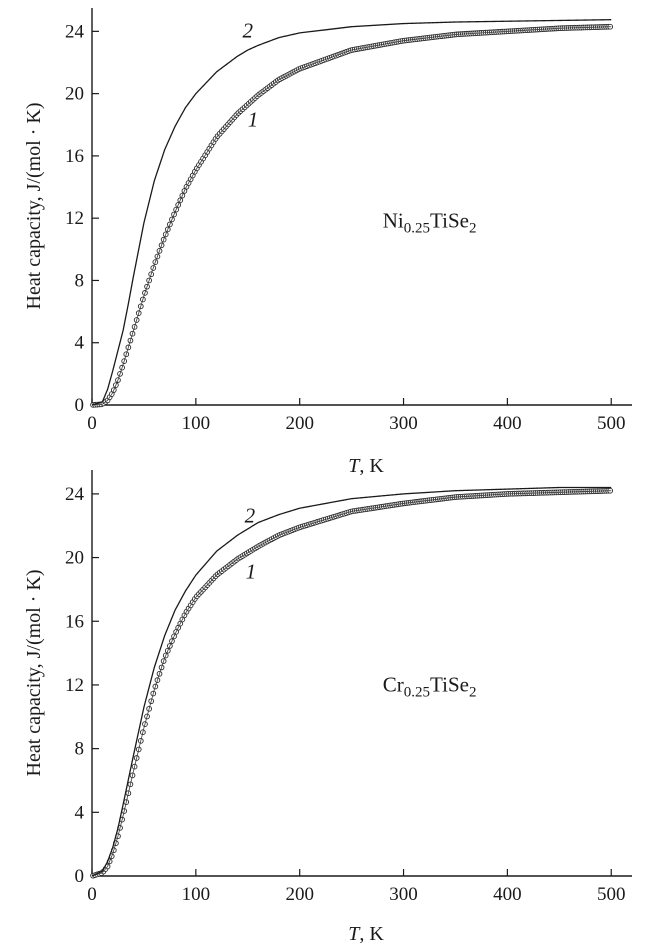 The width and height of the screenshot is (648, 946). I want to click on material-label: Ni0.25TiSe2, so click(430, 223).